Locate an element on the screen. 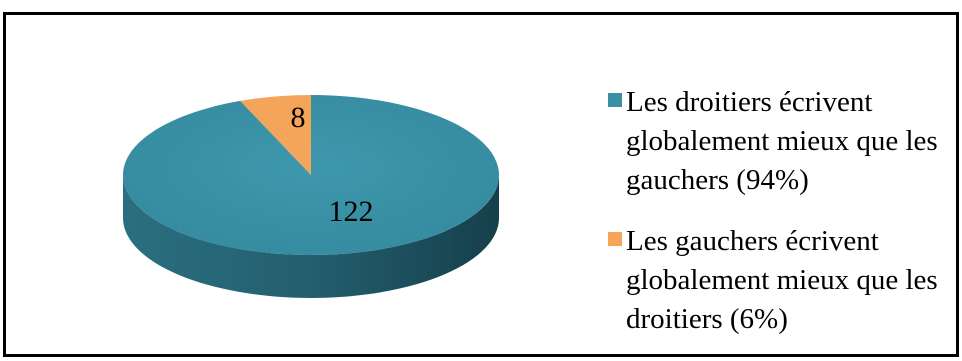 The height and width of the screenshot is (361, 962). pie-slice-left-handed is located at coordinates (275, 135).